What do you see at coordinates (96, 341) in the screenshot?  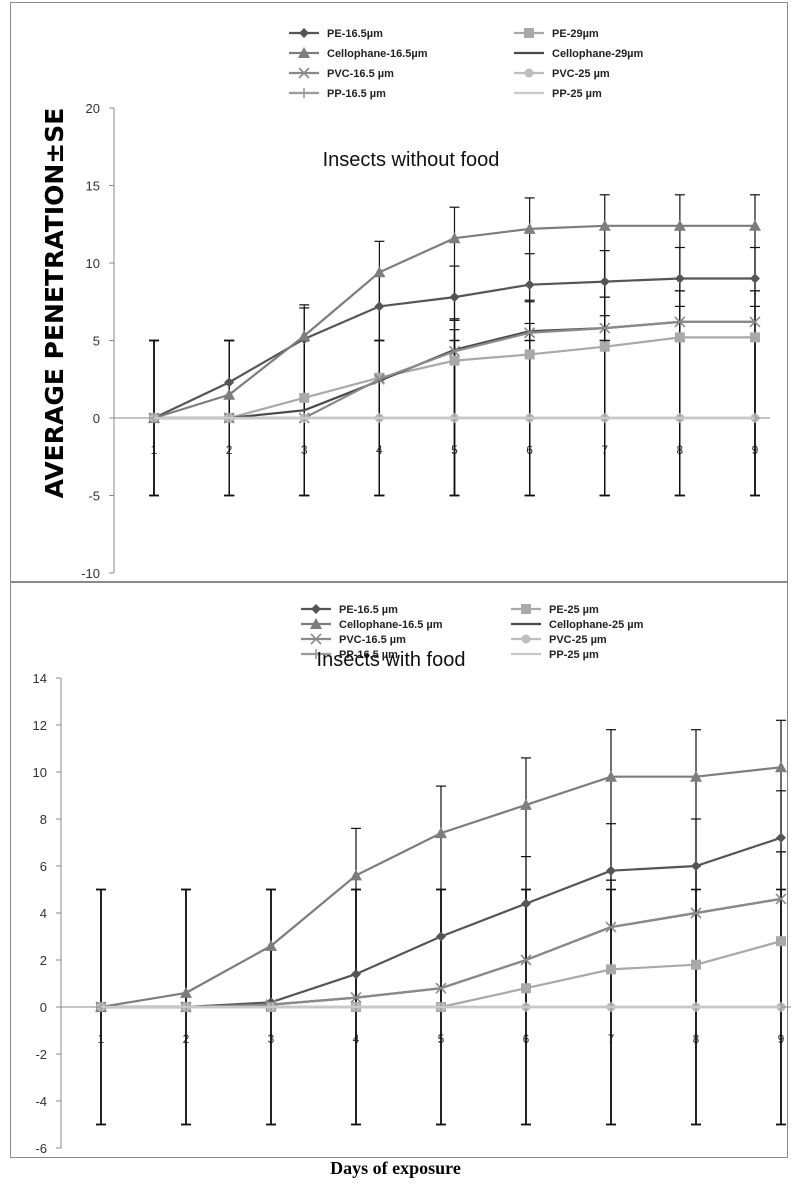 I see `y-tick-label: 5` at bounding box center [96, 341].